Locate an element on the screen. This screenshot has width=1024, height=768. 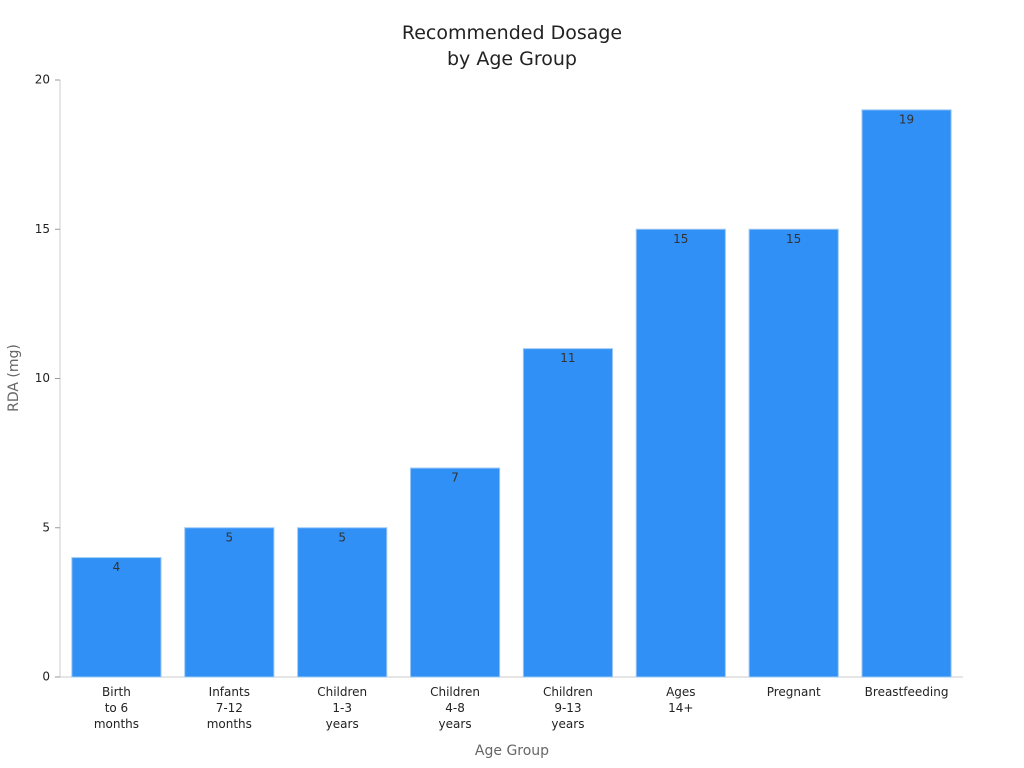
x-tick-label: Children 4-8 years is located at coordinates (455, 708).